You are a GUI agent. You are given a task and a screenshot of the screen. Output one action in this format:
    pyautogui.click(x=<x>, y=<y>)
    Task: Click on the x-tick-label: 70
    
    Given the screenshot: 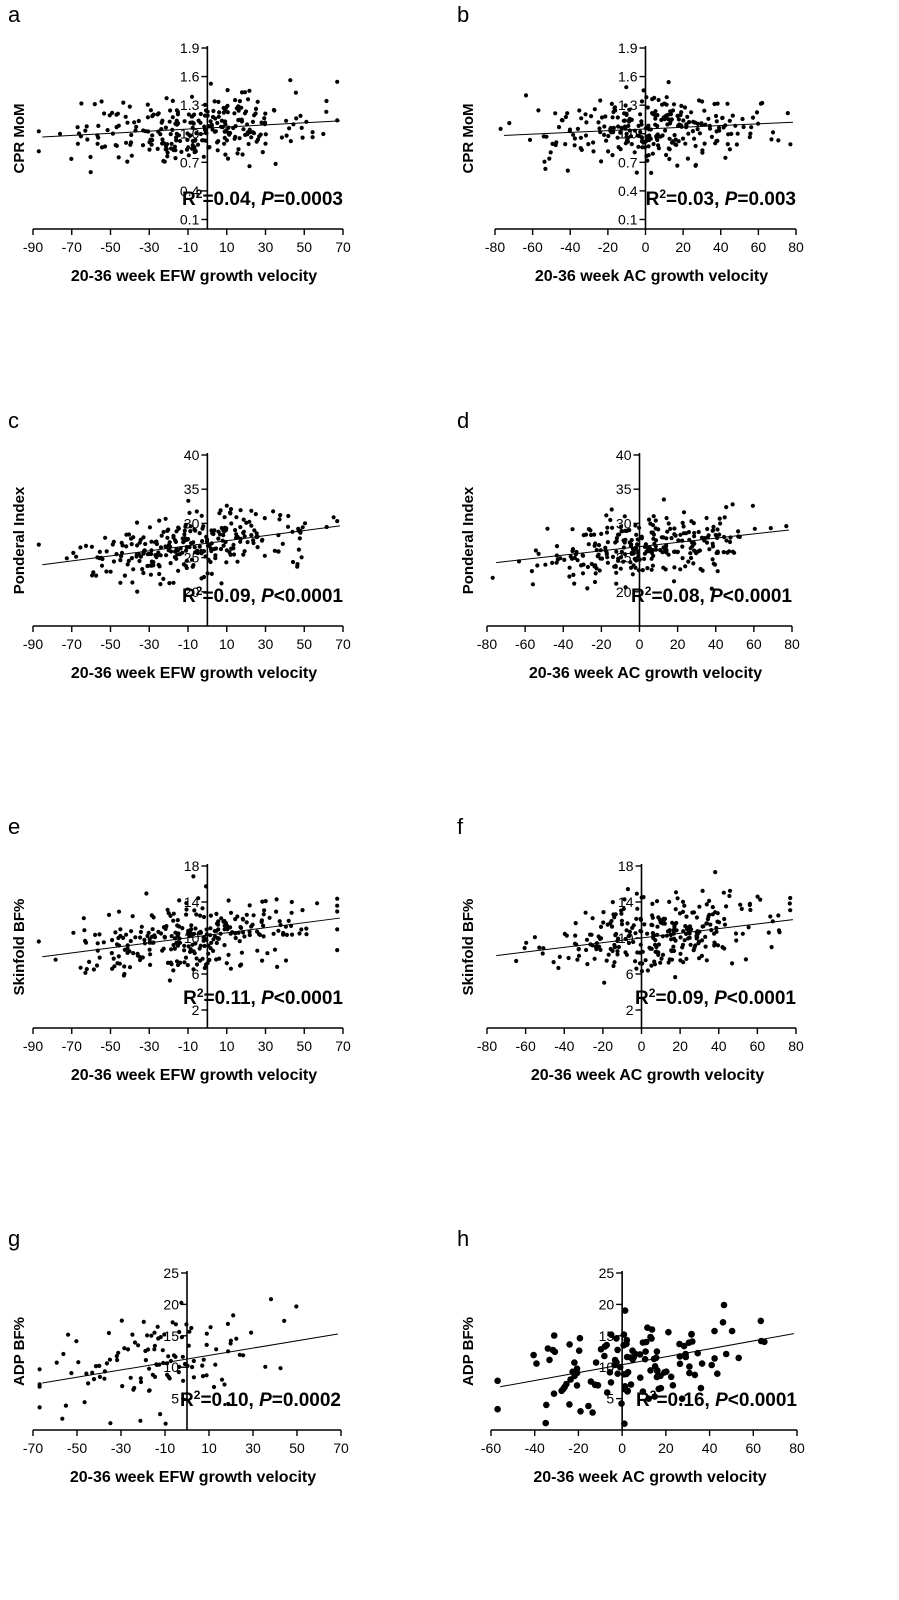 What is the action you would take?
    pyautogui.click(x=343, y=1046)
    